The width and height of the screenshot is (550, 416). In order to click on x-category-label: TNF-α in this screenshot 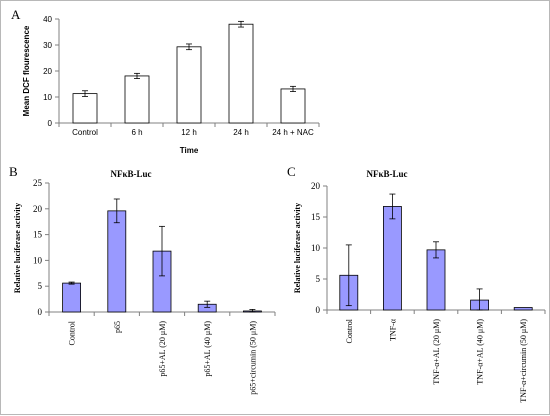, I will do `click(392, 329)`.